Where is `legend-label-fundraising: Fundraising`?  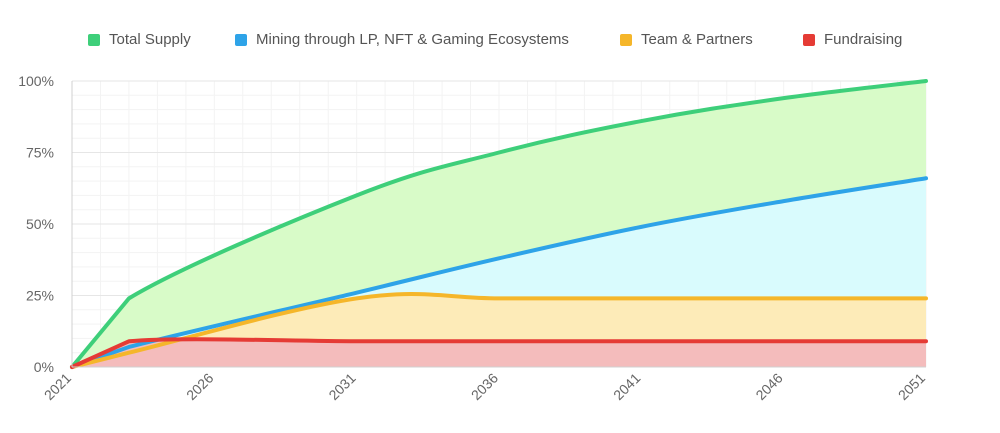
legend-label-fundraising: Fundraising is located at coordinates (863, 39).